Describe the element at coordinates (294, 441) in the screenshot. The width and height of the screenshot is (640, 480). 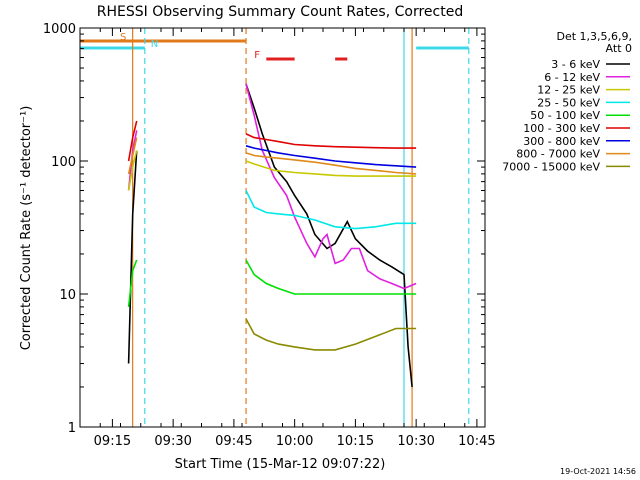
I see `x-tick-label: 10:00` at that location.